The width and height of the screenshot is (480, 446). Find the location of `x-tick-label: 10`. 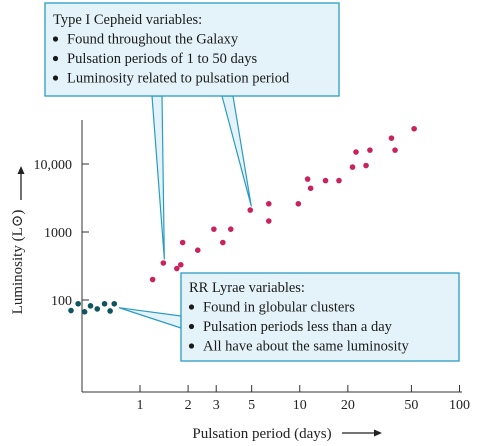

x-tick-label: 10 is located at coordinates (300, 405).